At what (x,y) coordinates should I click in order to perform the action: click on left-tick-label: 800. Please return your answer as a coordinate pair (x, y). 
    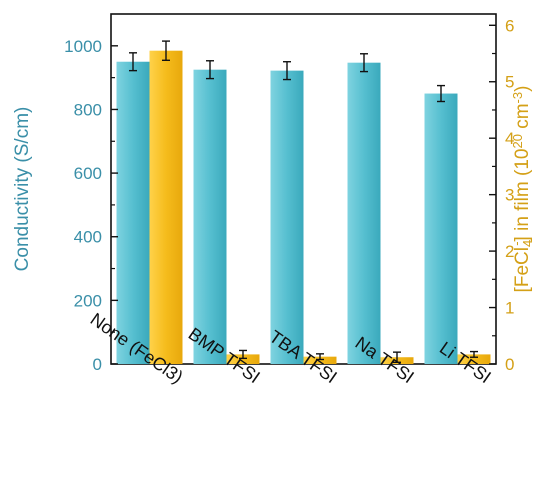
    Looking at the image, I should click on (88, 109).